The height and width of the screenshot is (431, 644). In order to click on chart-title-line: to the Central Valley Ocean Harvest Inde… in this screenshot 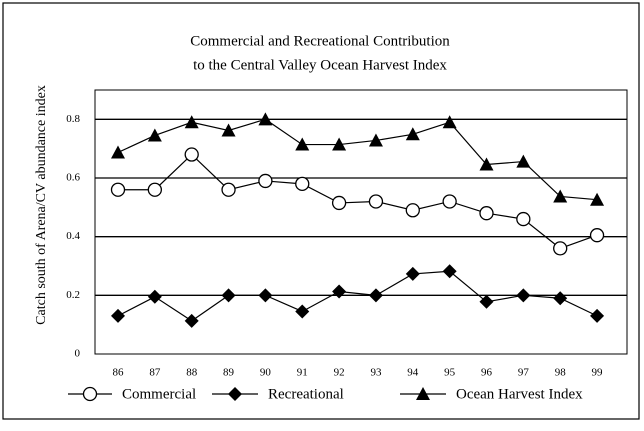, I will do `click(320, 65)`.